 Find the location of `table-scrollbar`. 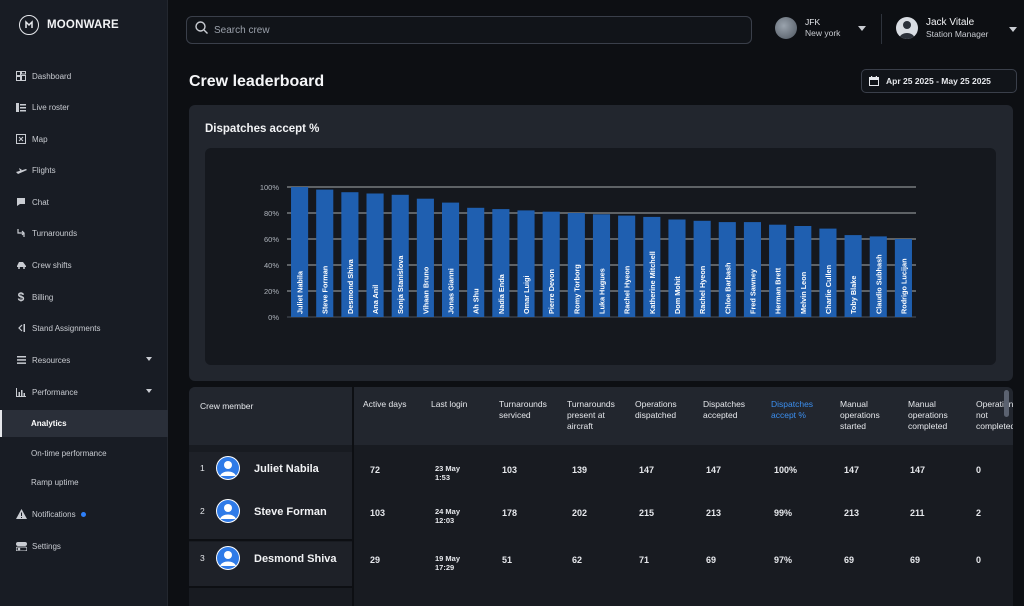

table-scrollbar is located at coordinates (1006, 403).